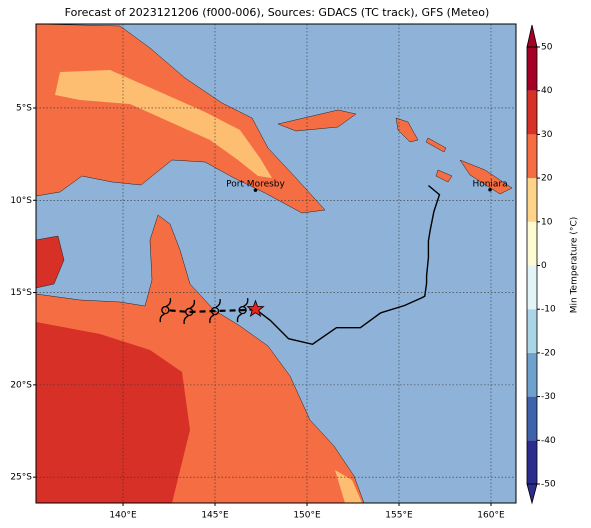  I want to click on colorbar-tick-label: 0, so click(544, 266).